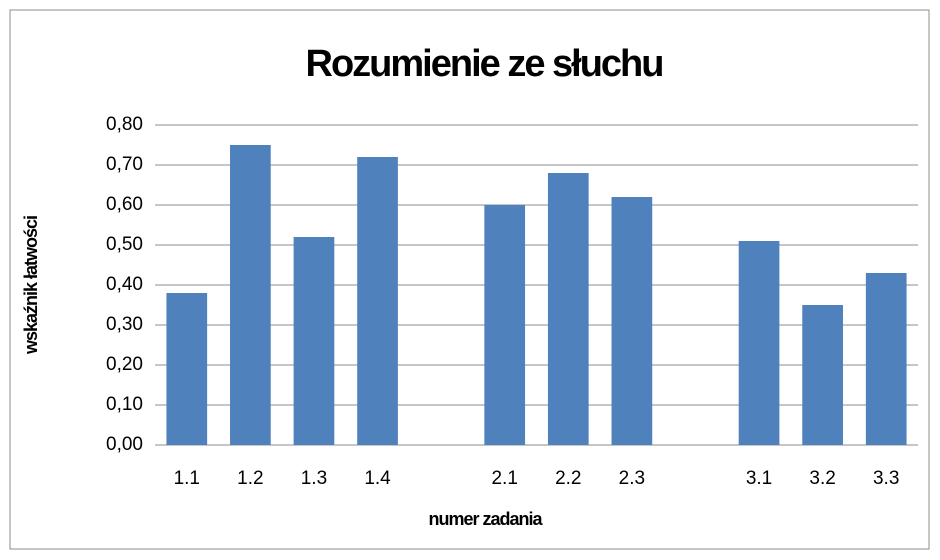 This screenshot has height=560, width=940. Describe the element at coordinates (759, 478) in the screenshot. I see `x-tick-label: 3.1` at that location.